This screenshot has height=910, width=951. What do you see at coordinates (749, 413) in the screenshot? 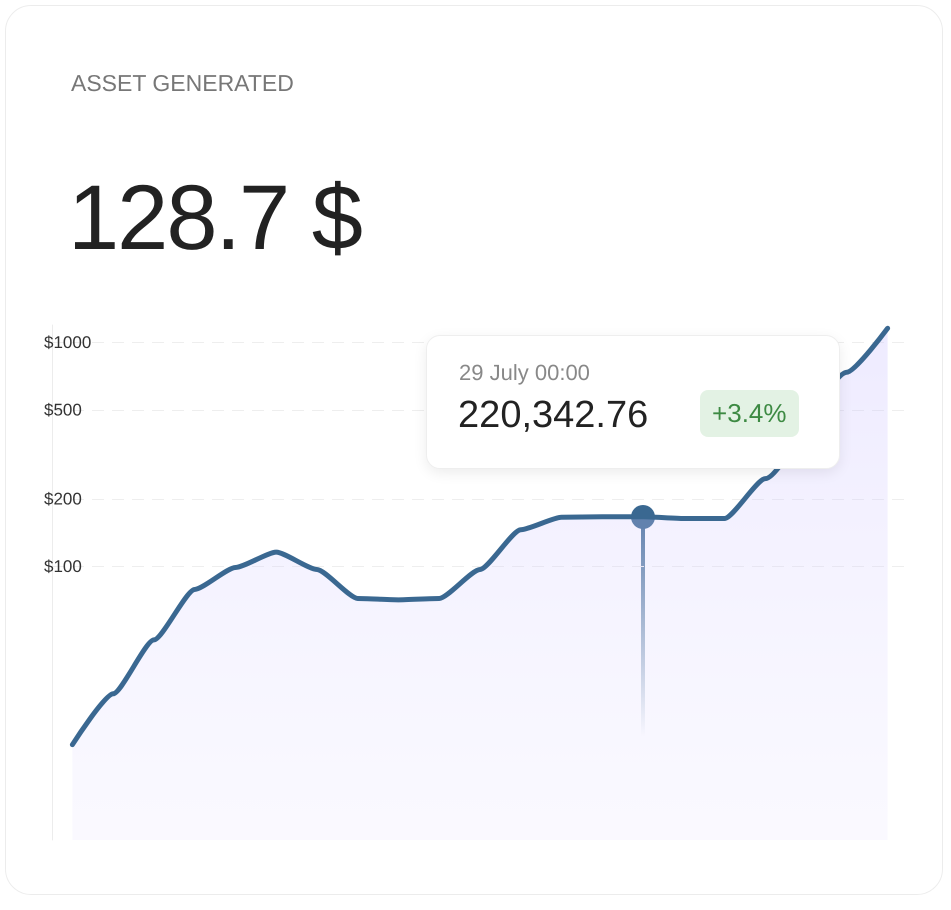
I see `annotation: +3.4%` at bounding box center [749, 413].